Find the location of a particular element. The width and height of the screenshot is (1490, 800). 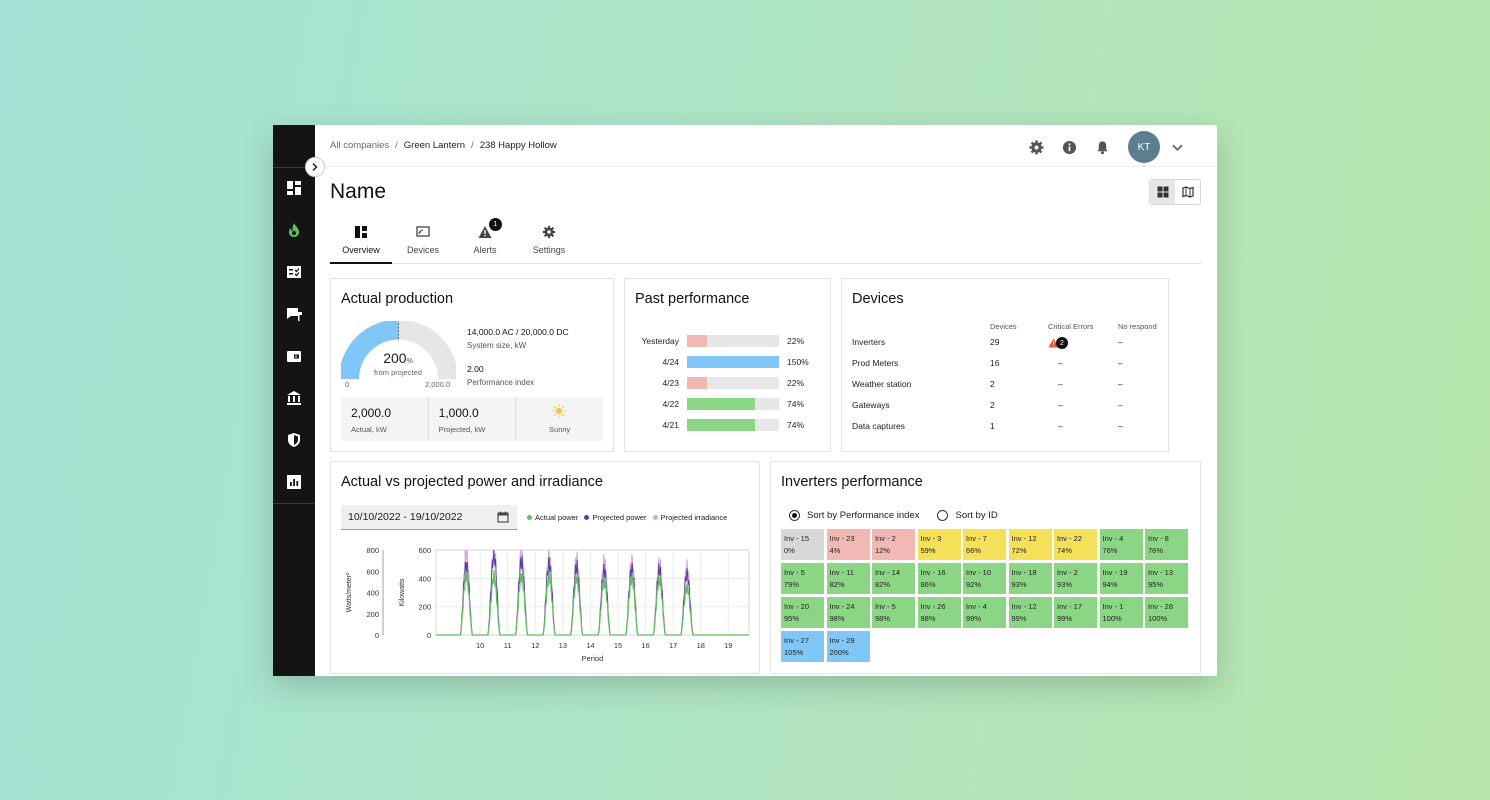

inverter-cell: Inv - 20 95% is located at coordinates (802, 612).